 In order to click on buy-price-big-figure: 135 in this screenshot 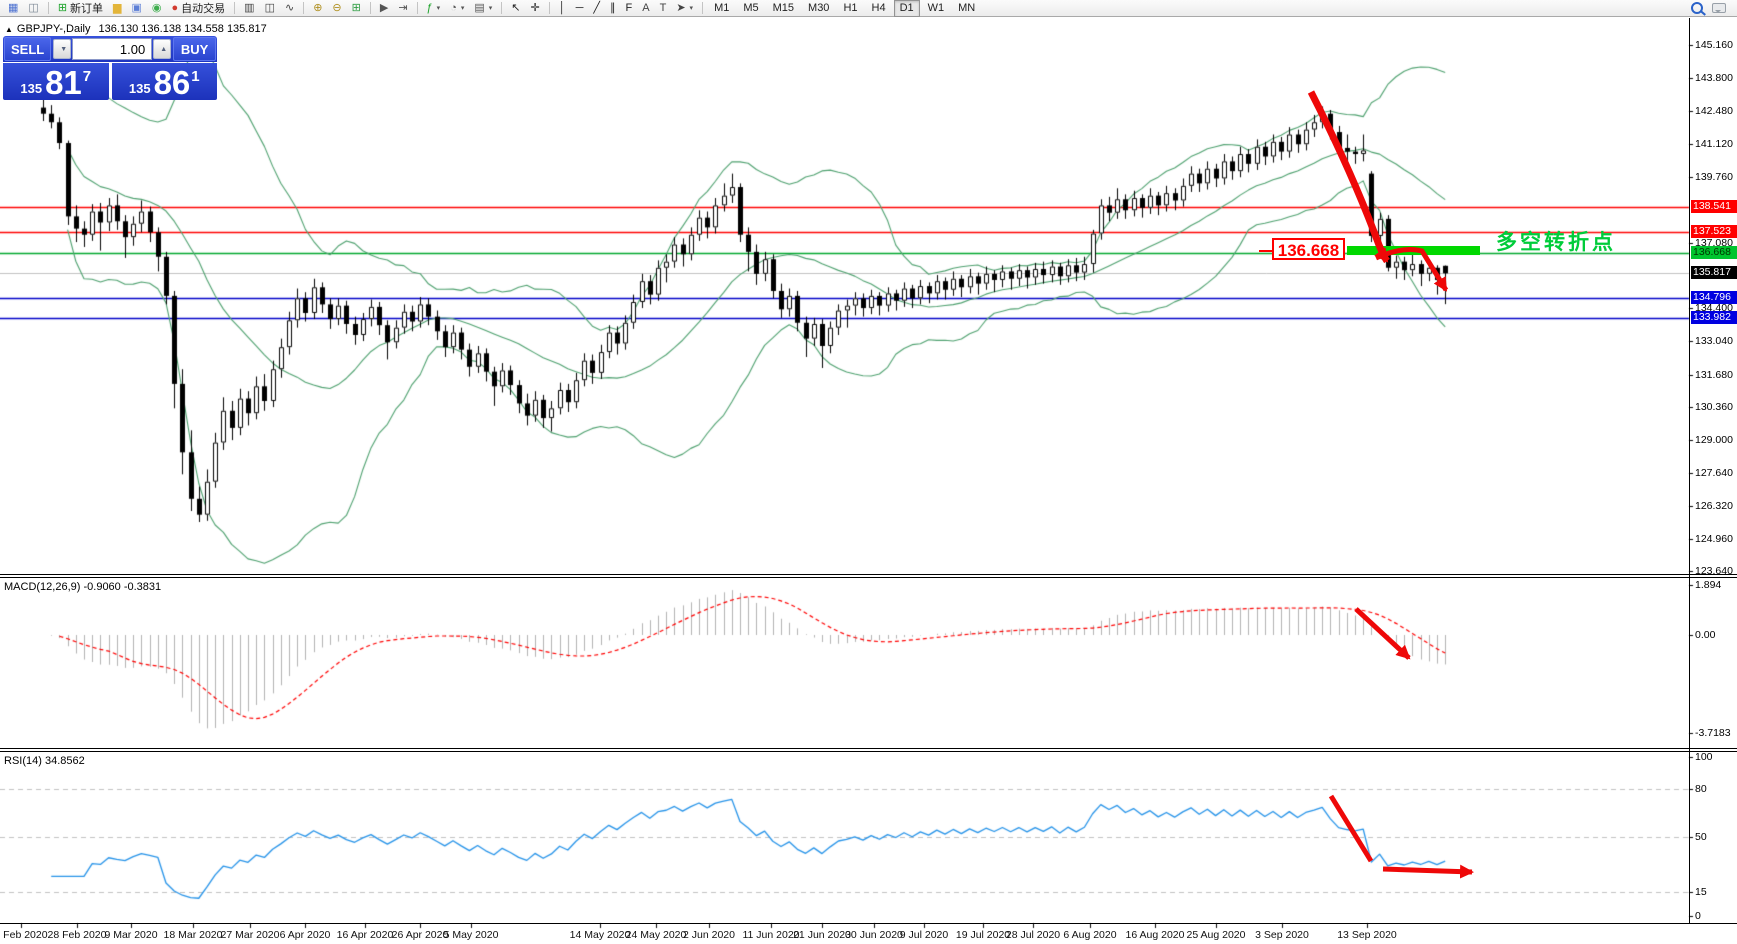, I will do `click(139, 88)`.